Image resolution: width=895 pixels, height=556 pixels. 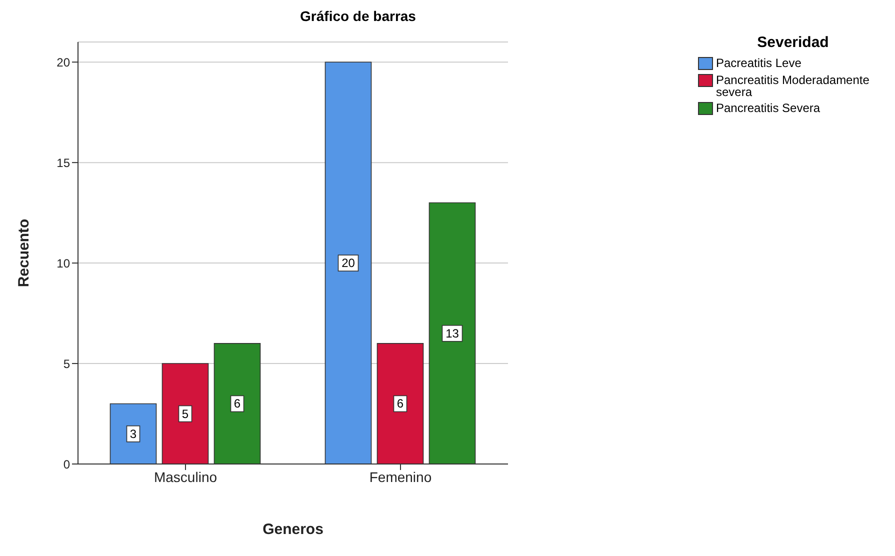 I want to click on data-label: 20, so click(x=349, y=263).